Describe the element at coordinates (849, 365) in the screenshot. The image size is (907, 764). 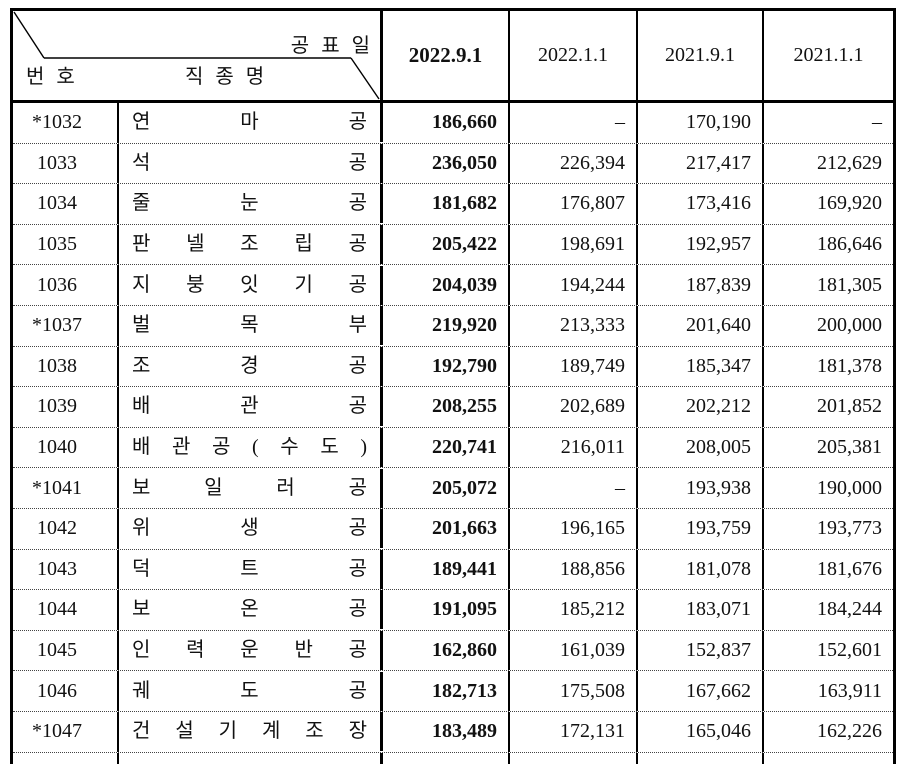
I see `row-value: 181,378` at that location.